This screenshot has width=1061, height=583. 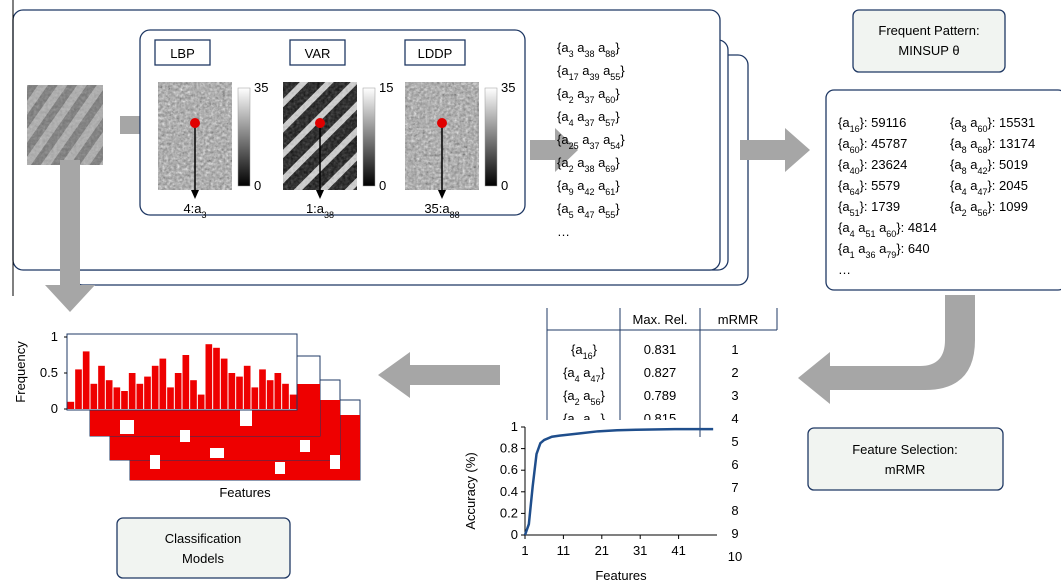 I want to click on colorbar-max: 15, so click(x=386, y=87).